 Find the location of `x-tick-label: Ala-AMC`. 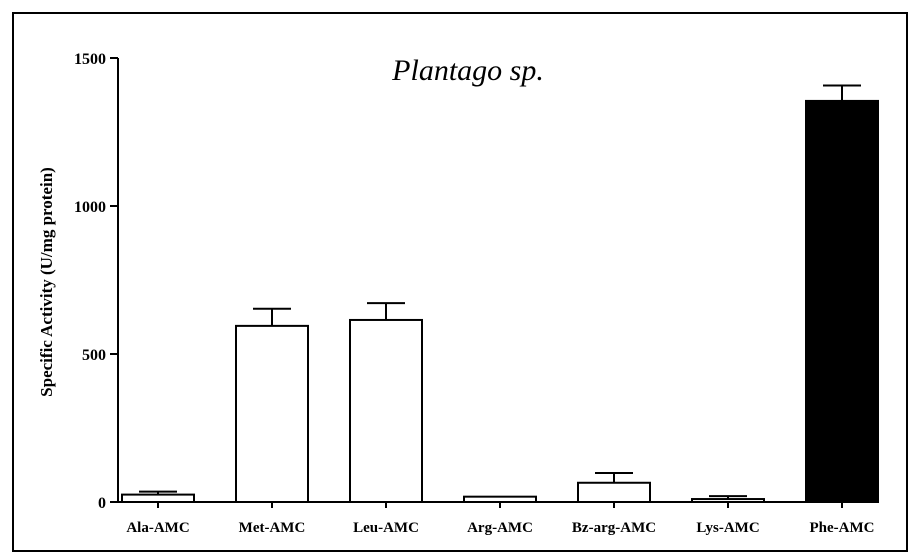

x-tick-label: Ala-AMC is located at coordinates (157, 528).